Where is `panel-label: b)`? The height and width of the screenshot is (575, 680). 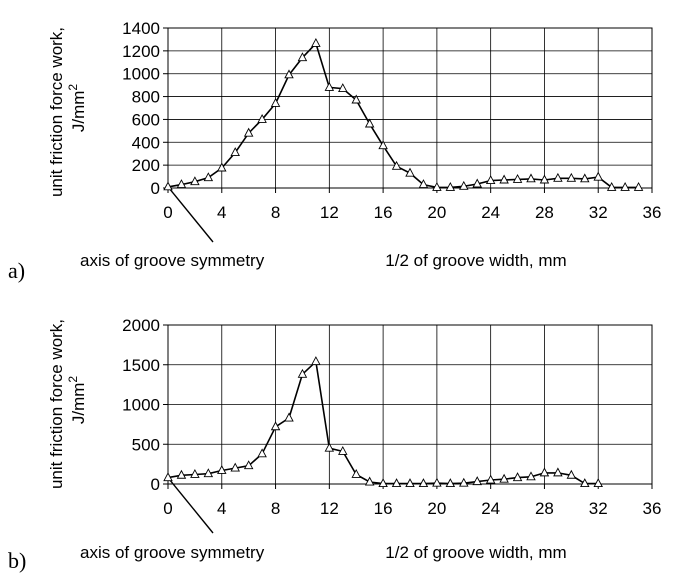
panel-label: b) is located at coordinates (17, 560).